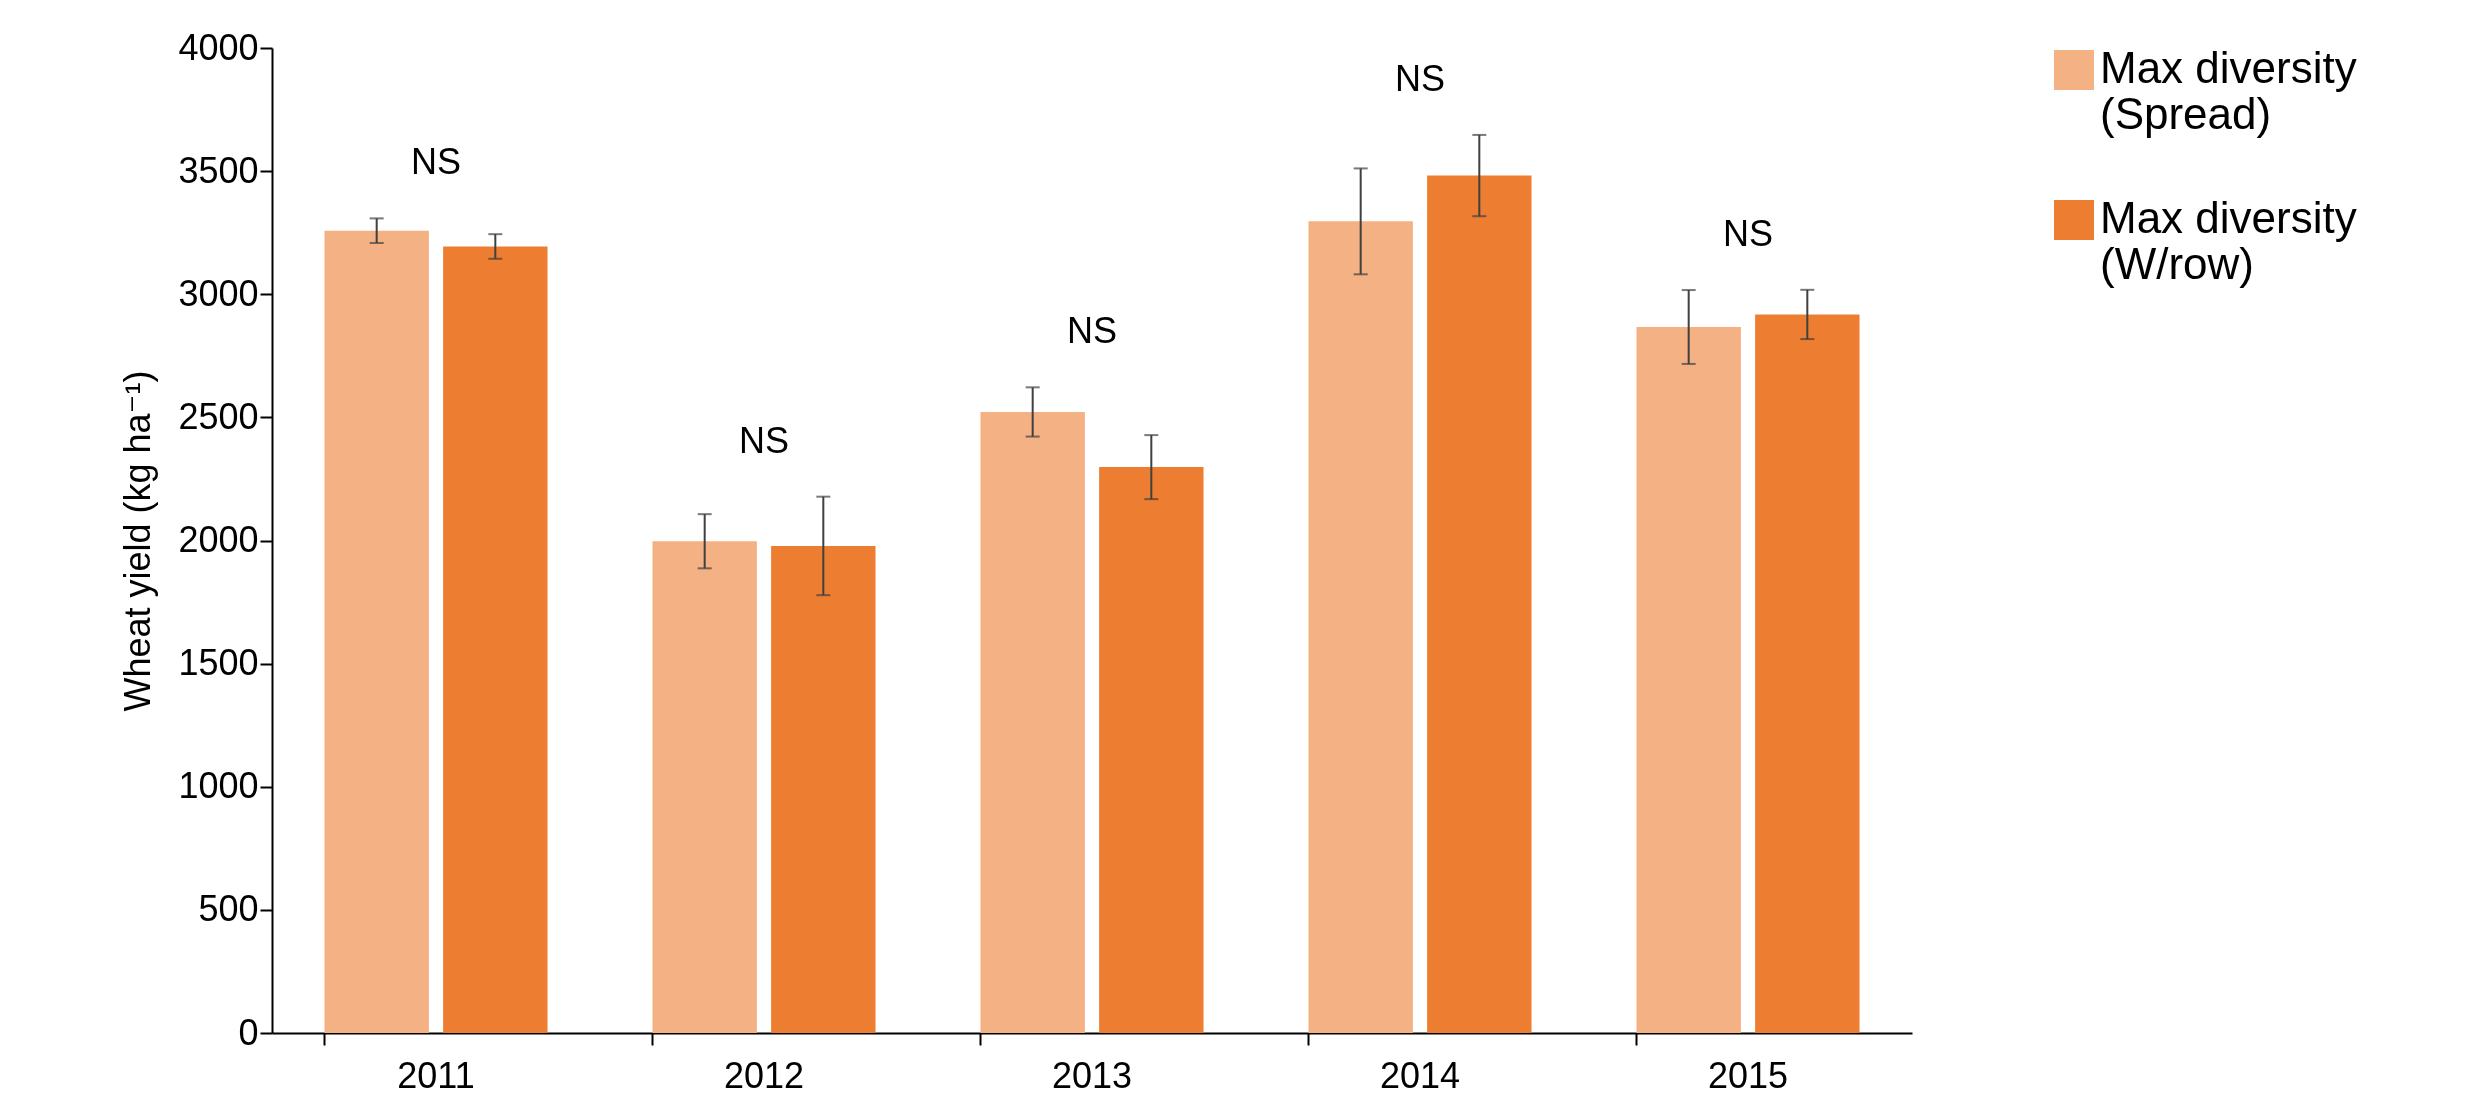  I want to click on x-tick-label: 2014, so click(1420, 1075).